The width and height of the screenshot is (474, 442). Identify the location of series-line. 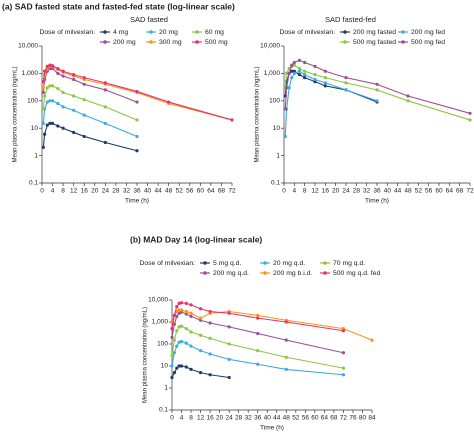
(257, 358).